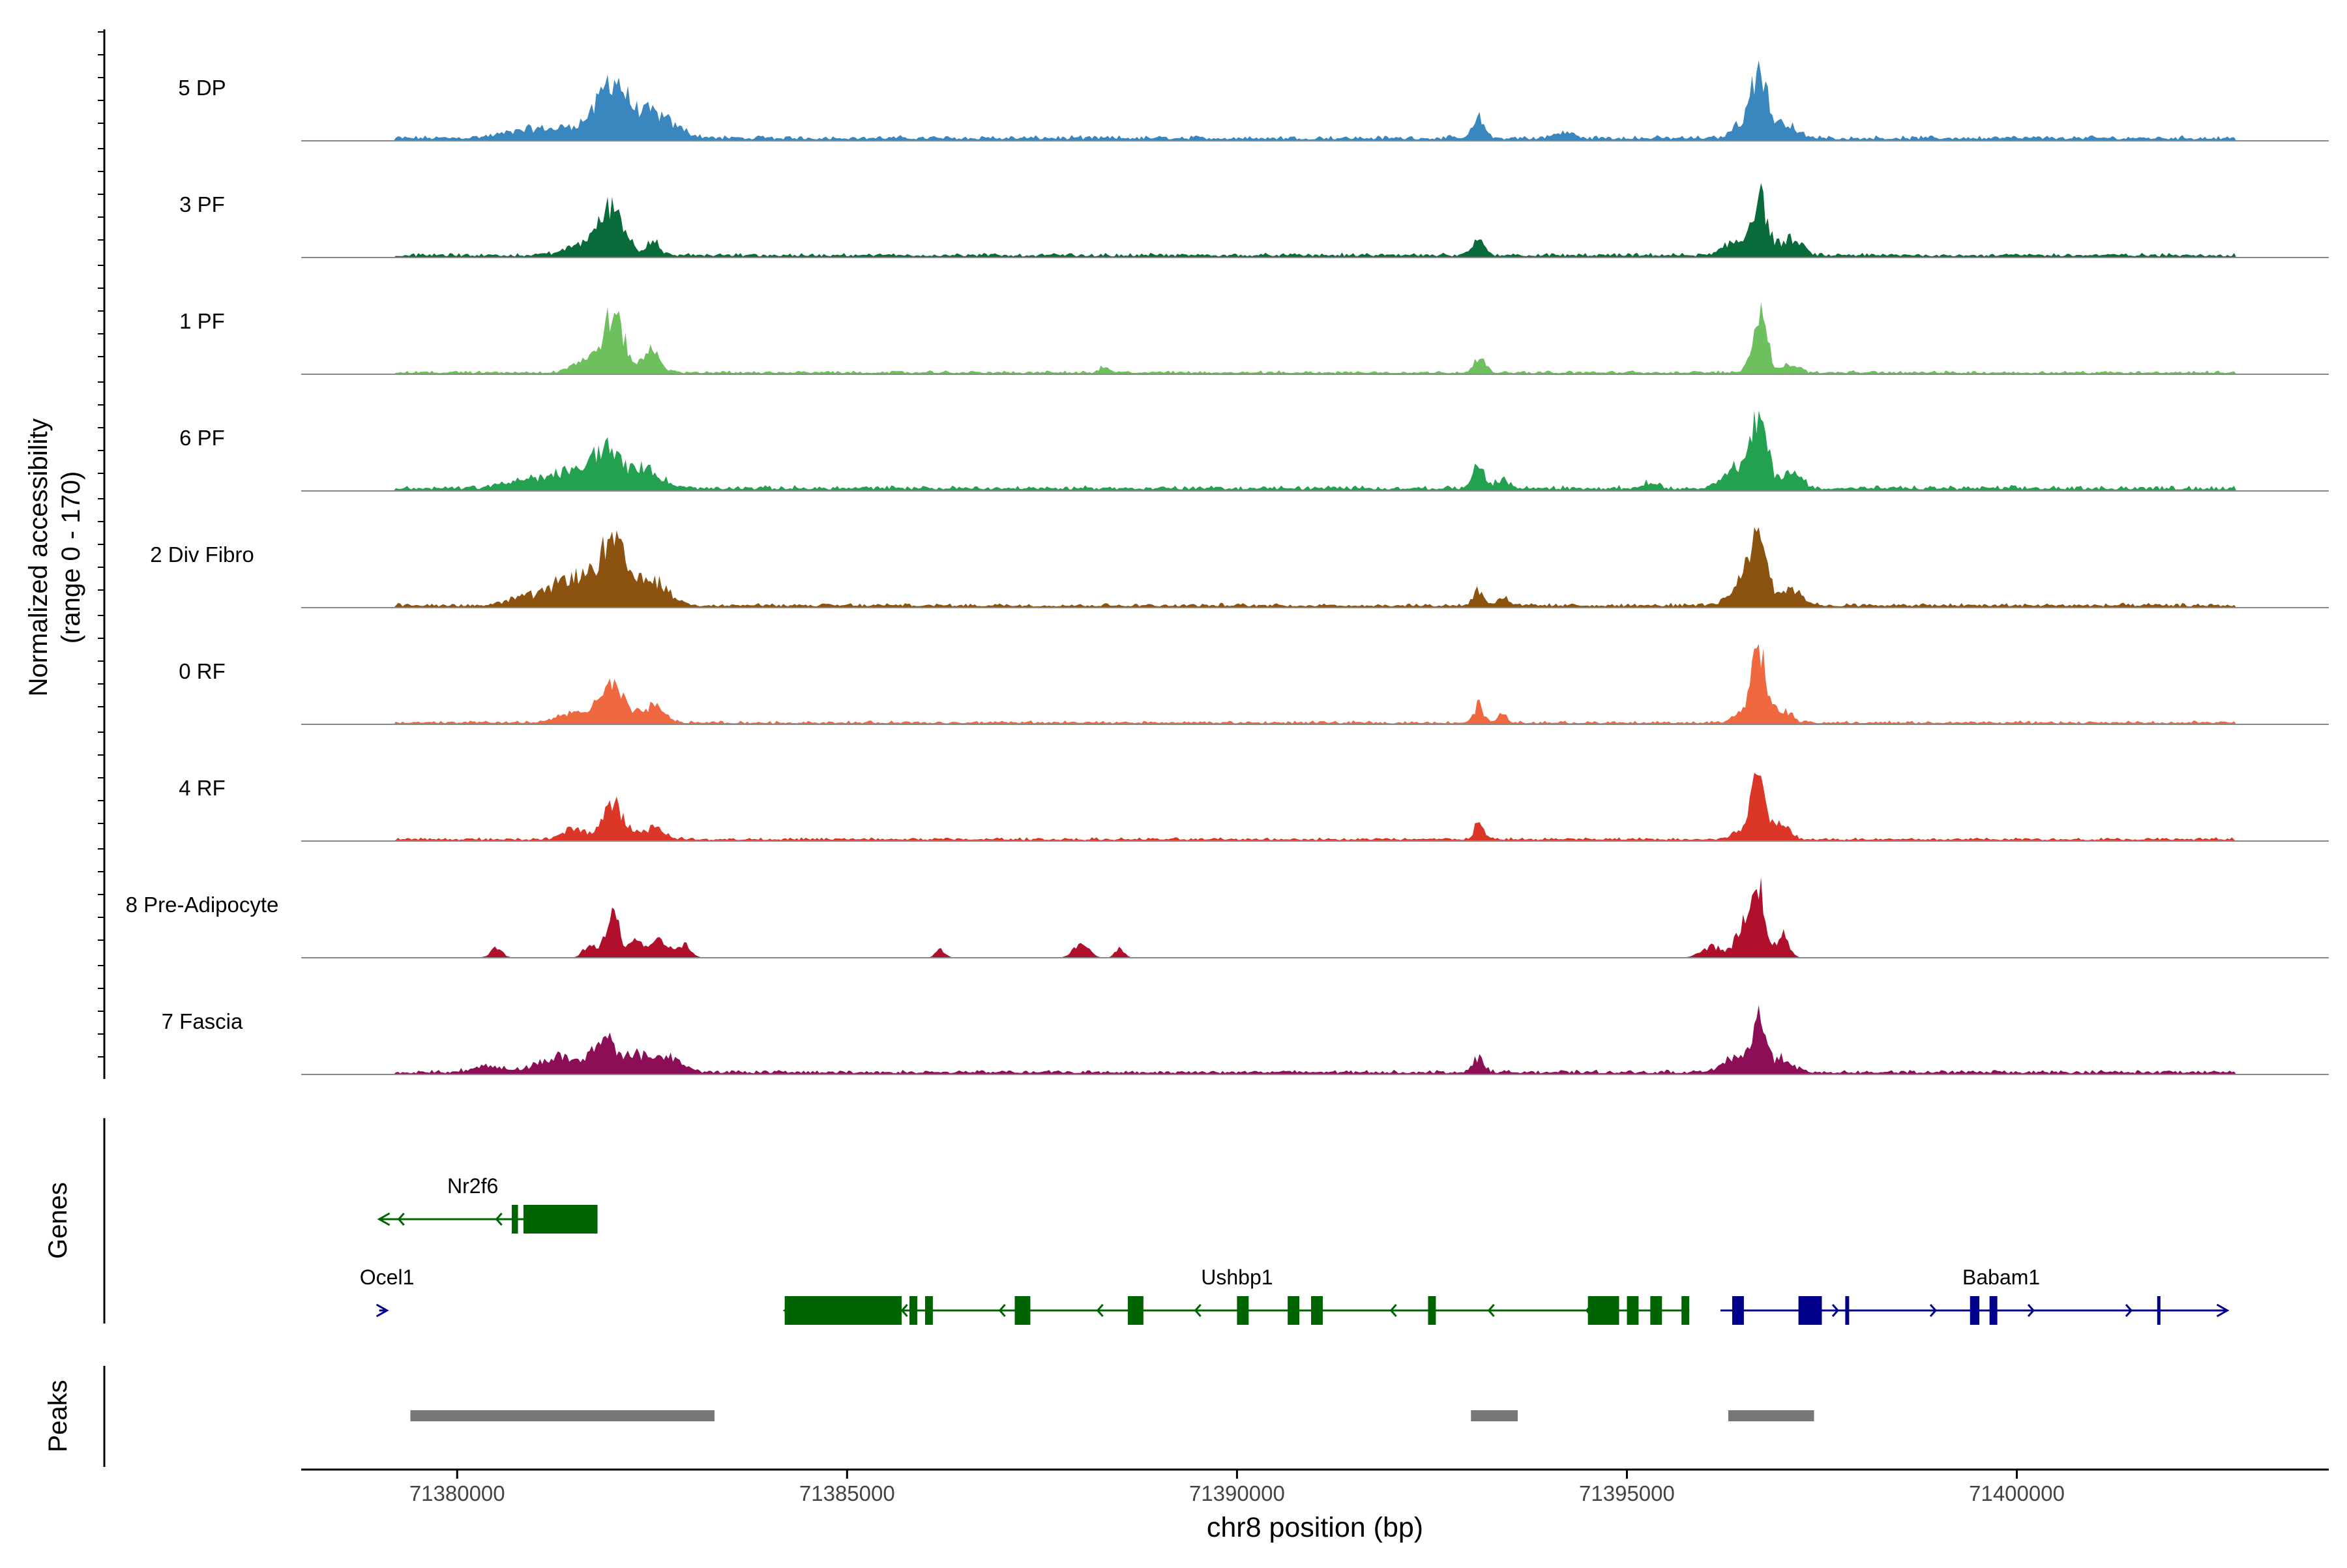 The image size is (2347, 1568). Describe the element at coordinates (387, 1277) in the screenshot. I see `gene-label: Ocel1` at that location.